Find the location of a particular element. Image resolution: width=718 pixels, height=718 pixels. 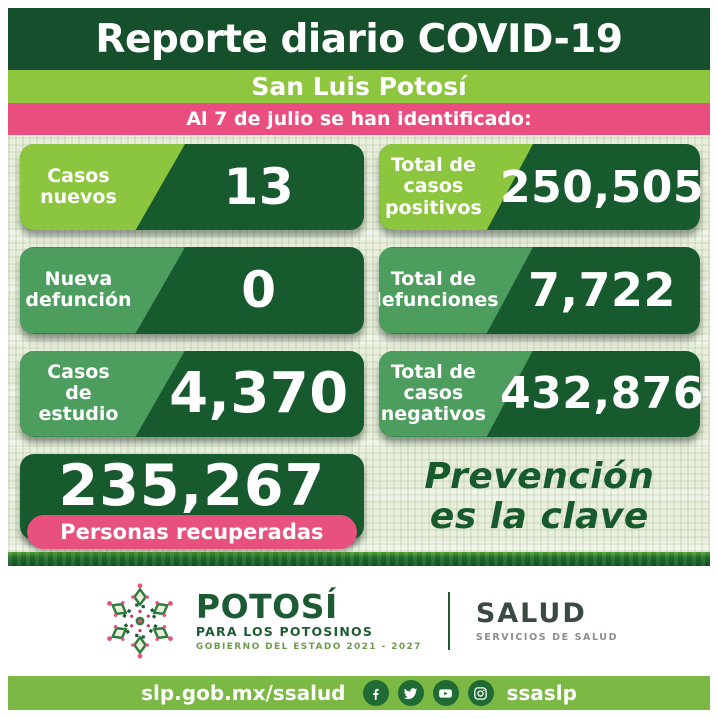

website-url: slp.gob.mx/ssalud is located at coordinates (243, 693).